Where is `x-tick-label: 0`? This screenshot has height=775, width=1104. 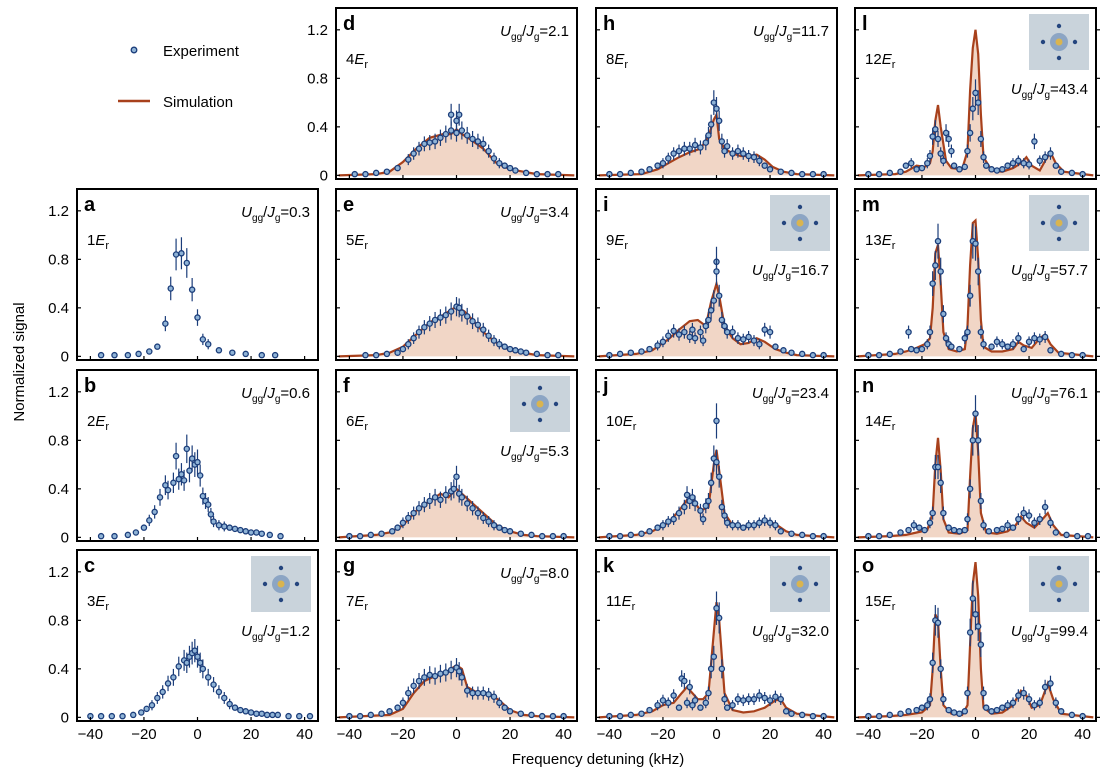 x-tick-label: 0 is located at coordinates (975, 734).